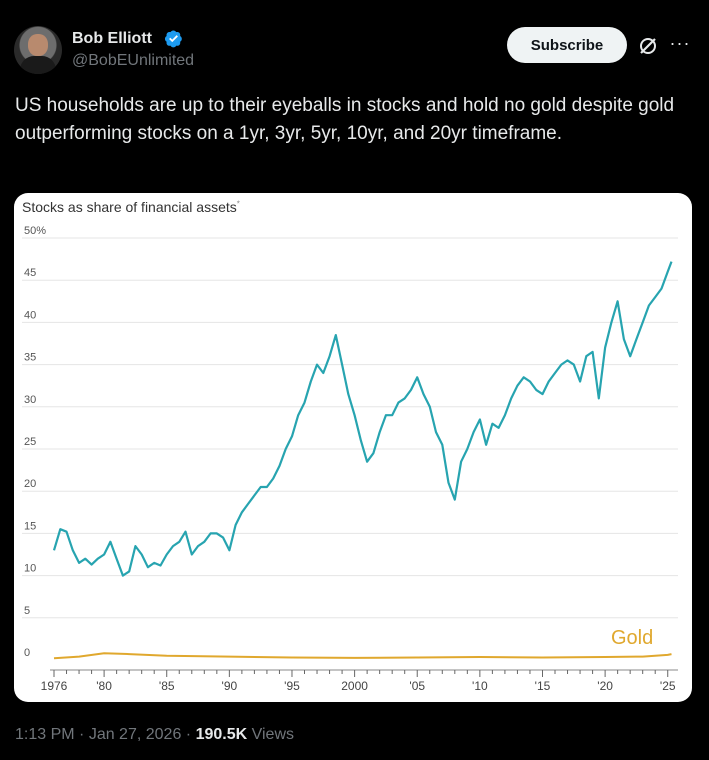 The width and height of the screenshot is (709, 760). I want to click on y-tick-label: 20, so click(30, 484).